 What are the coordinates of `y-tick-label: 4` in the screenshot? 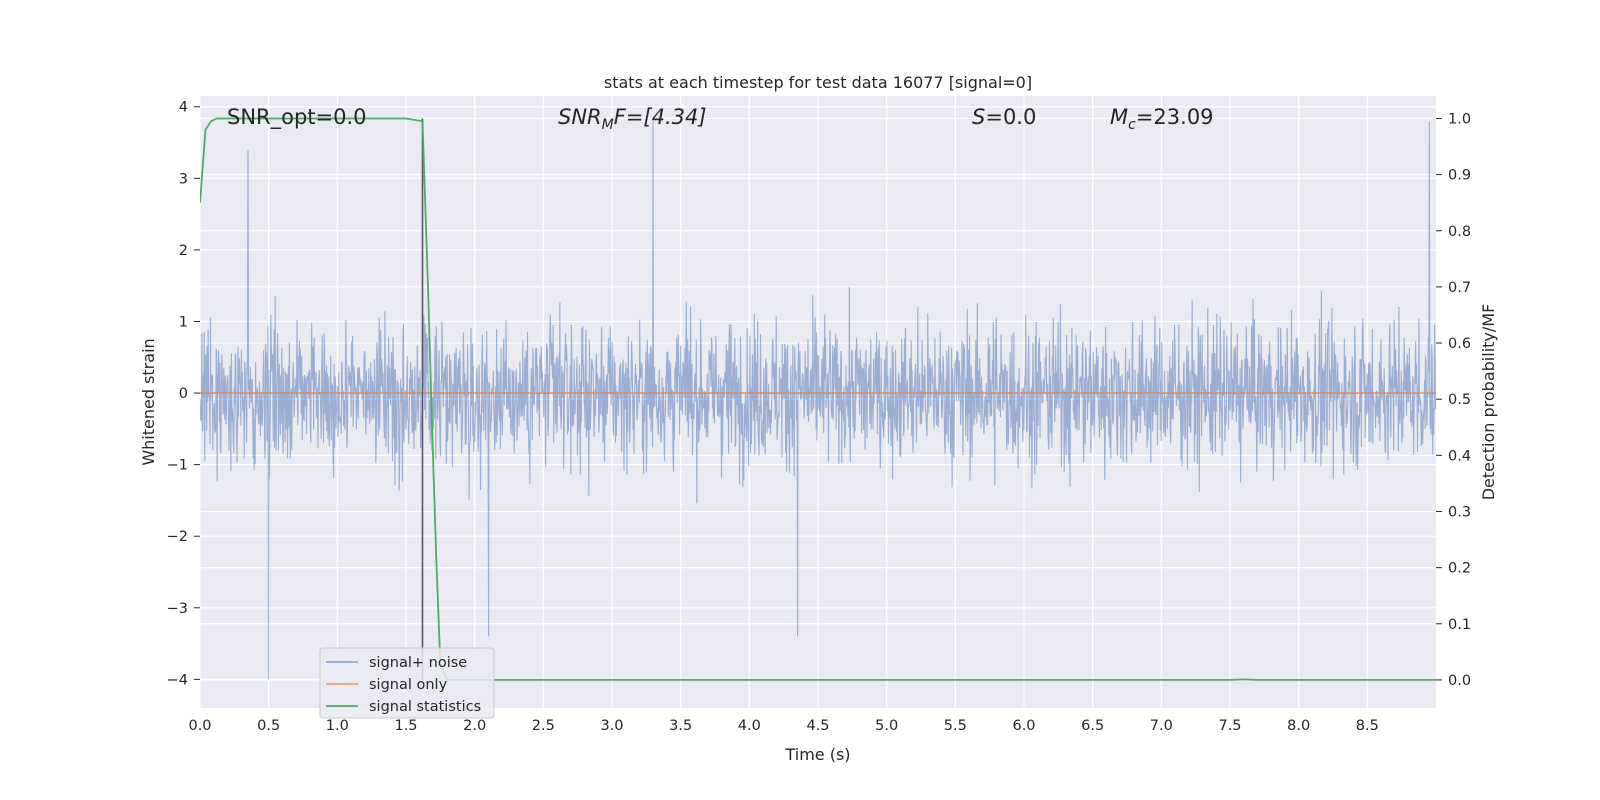 It's located at (183, 108).